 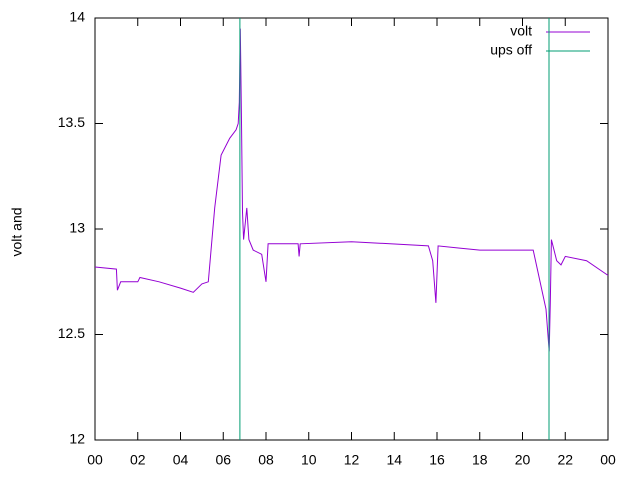 What do you see at coordinates (521, 31) in the screenshot?
I see `legend-label: volt` at bounding box center [521, 31].